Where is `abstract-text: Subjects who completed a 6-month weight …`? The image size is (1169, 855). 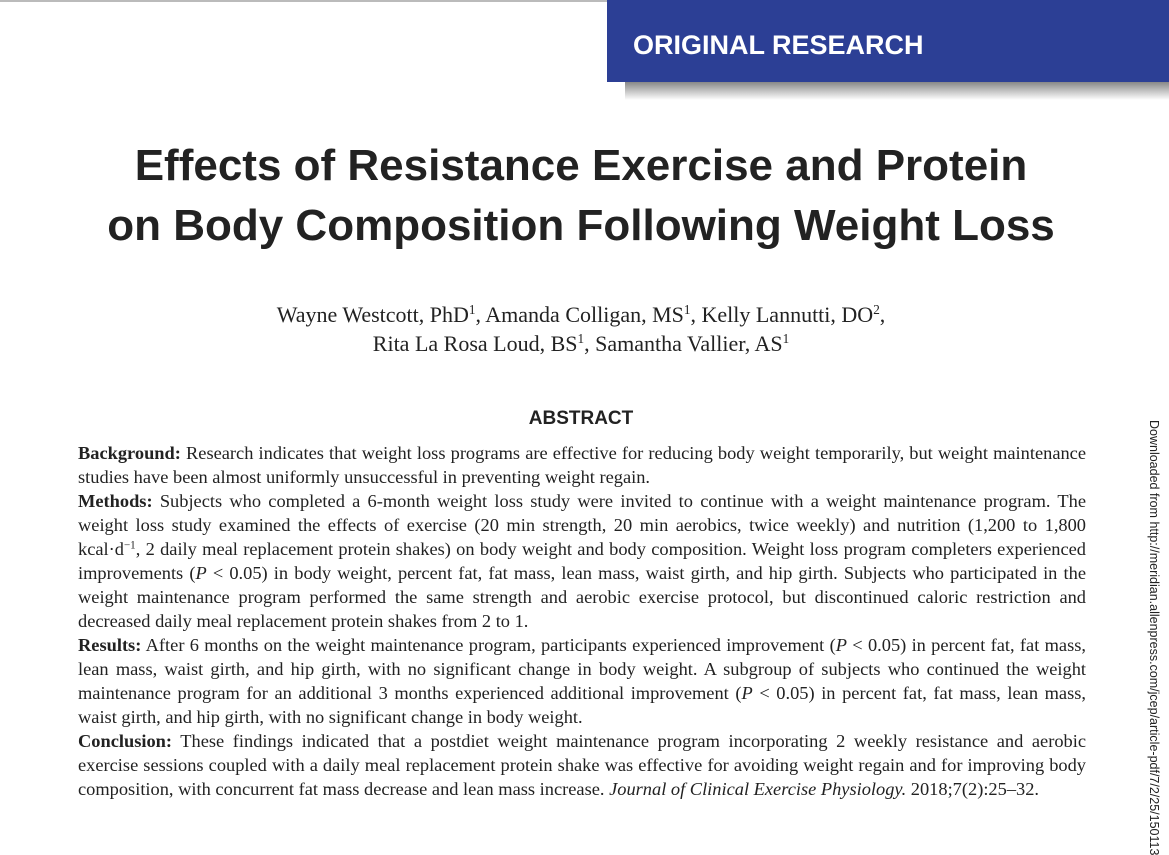
abstract-text: Subjects who completed a 6-month weight … is located at coordinates (582, 525).